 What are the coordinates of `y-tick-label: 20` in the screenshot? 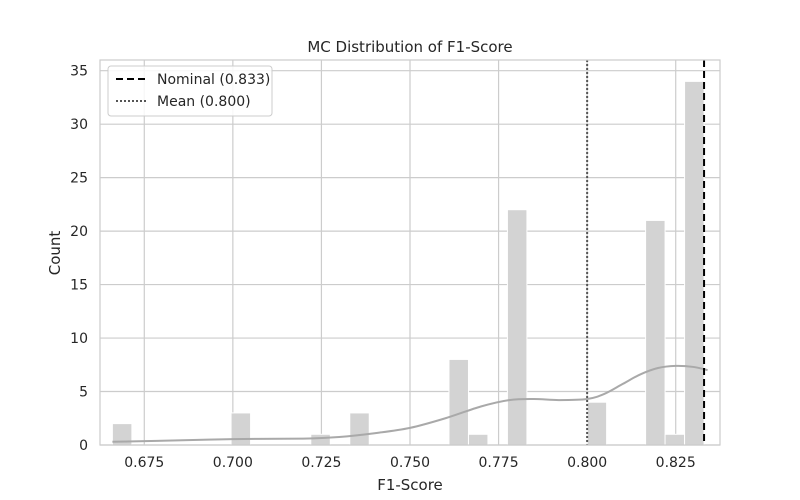 It's located at (79, 232).